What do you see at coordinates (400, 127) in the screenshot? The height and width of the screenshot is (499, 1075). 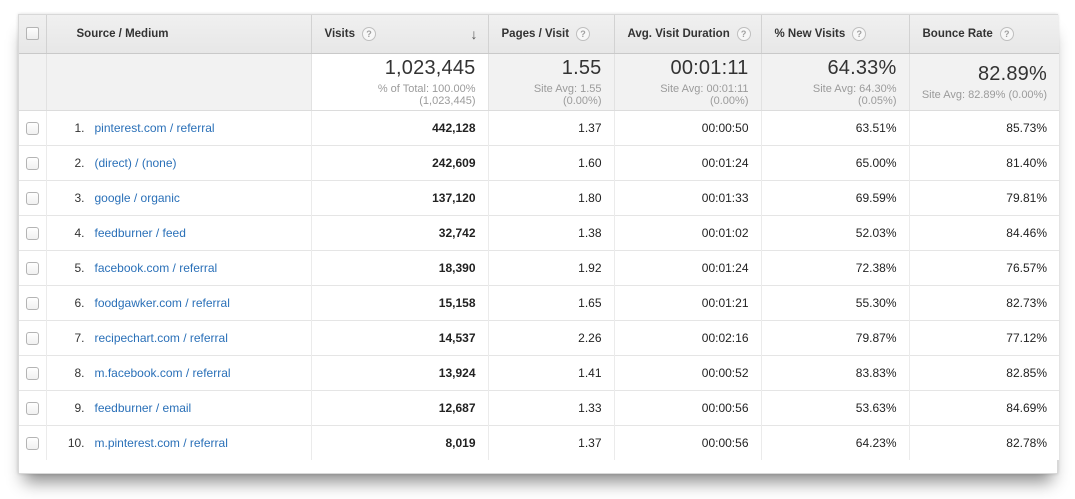 I see `visits-value: 442,128` at bounding box center [400, 127].